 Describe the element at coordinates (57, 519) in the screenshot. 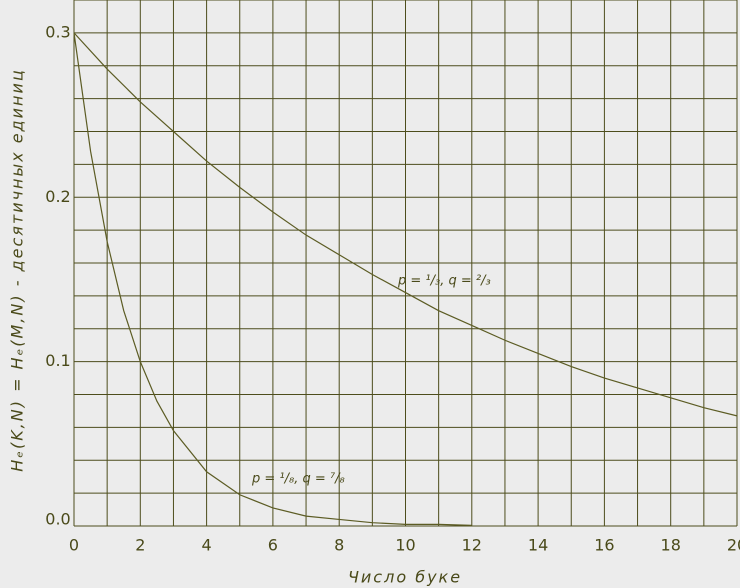

I see `y-tick-label: 0.0` at that location.